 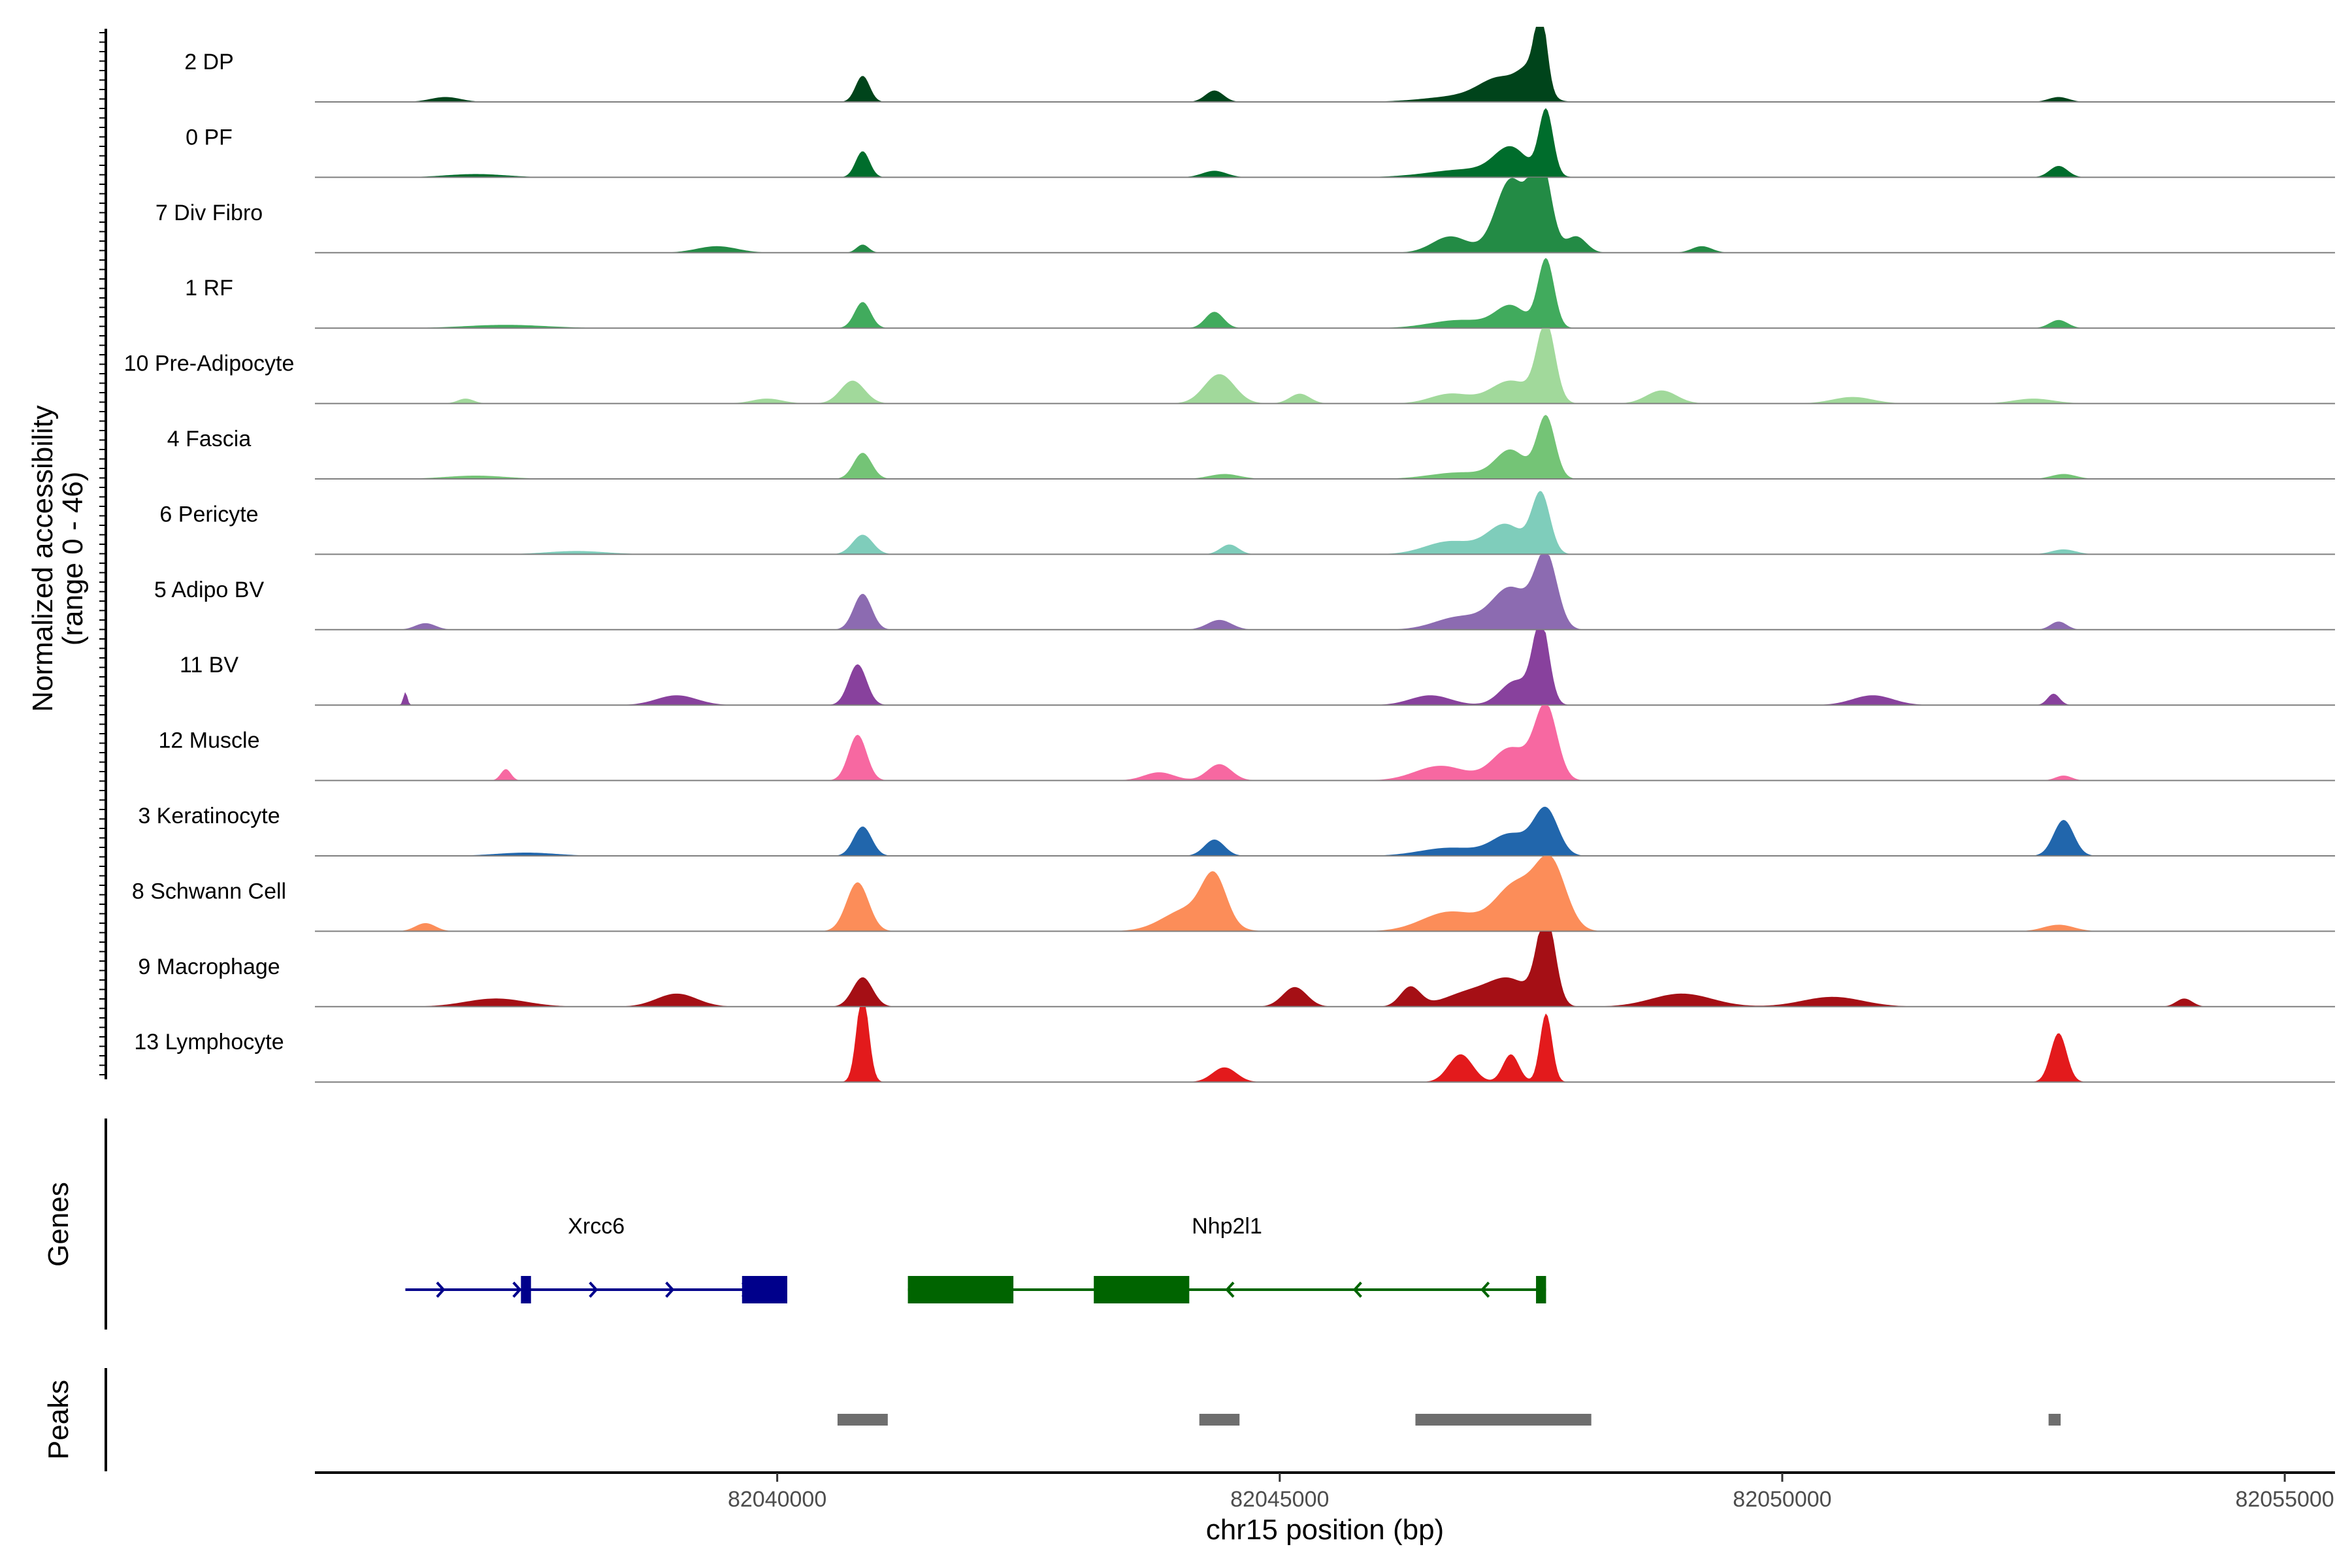 I want to click on track-label: 9 Macrophage, so click(x=209, y=967).